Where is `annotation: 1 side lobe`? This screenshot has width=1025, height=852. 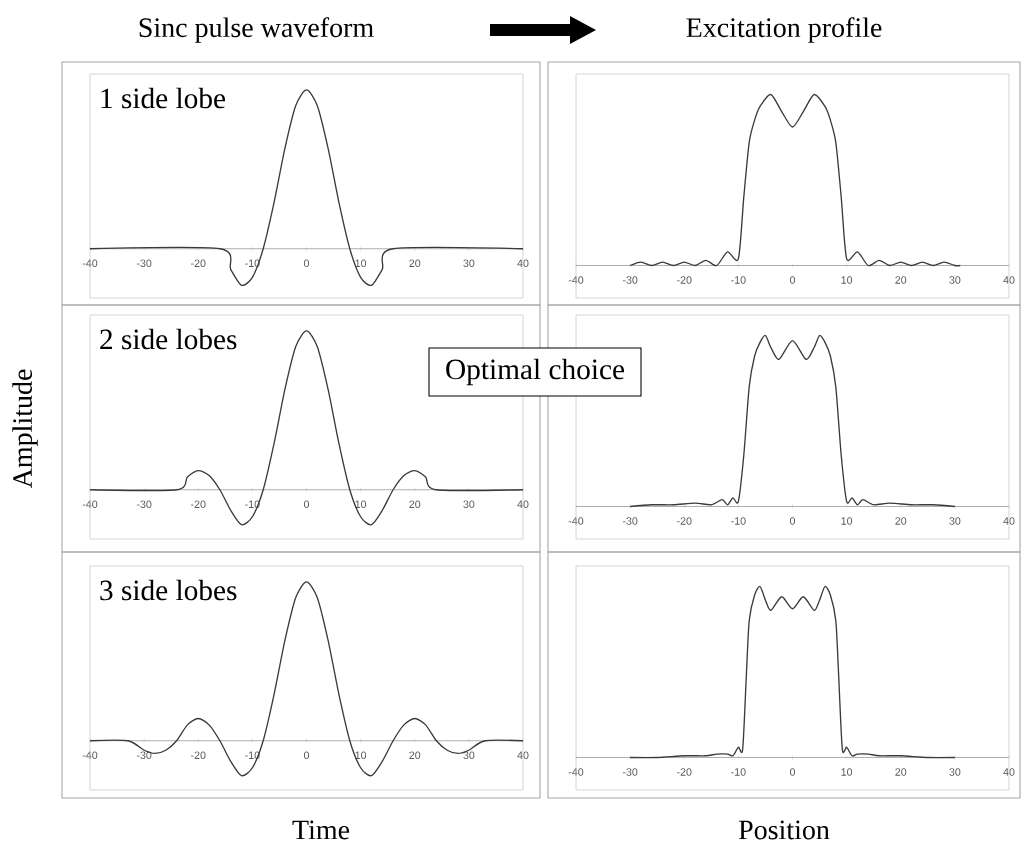 annotation: 1 side lobe is located at coordinates (163, 98).